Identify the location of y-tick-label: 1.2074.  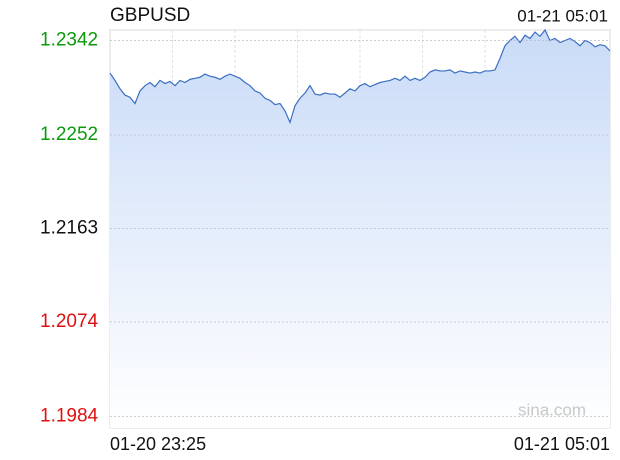
(69, 321).